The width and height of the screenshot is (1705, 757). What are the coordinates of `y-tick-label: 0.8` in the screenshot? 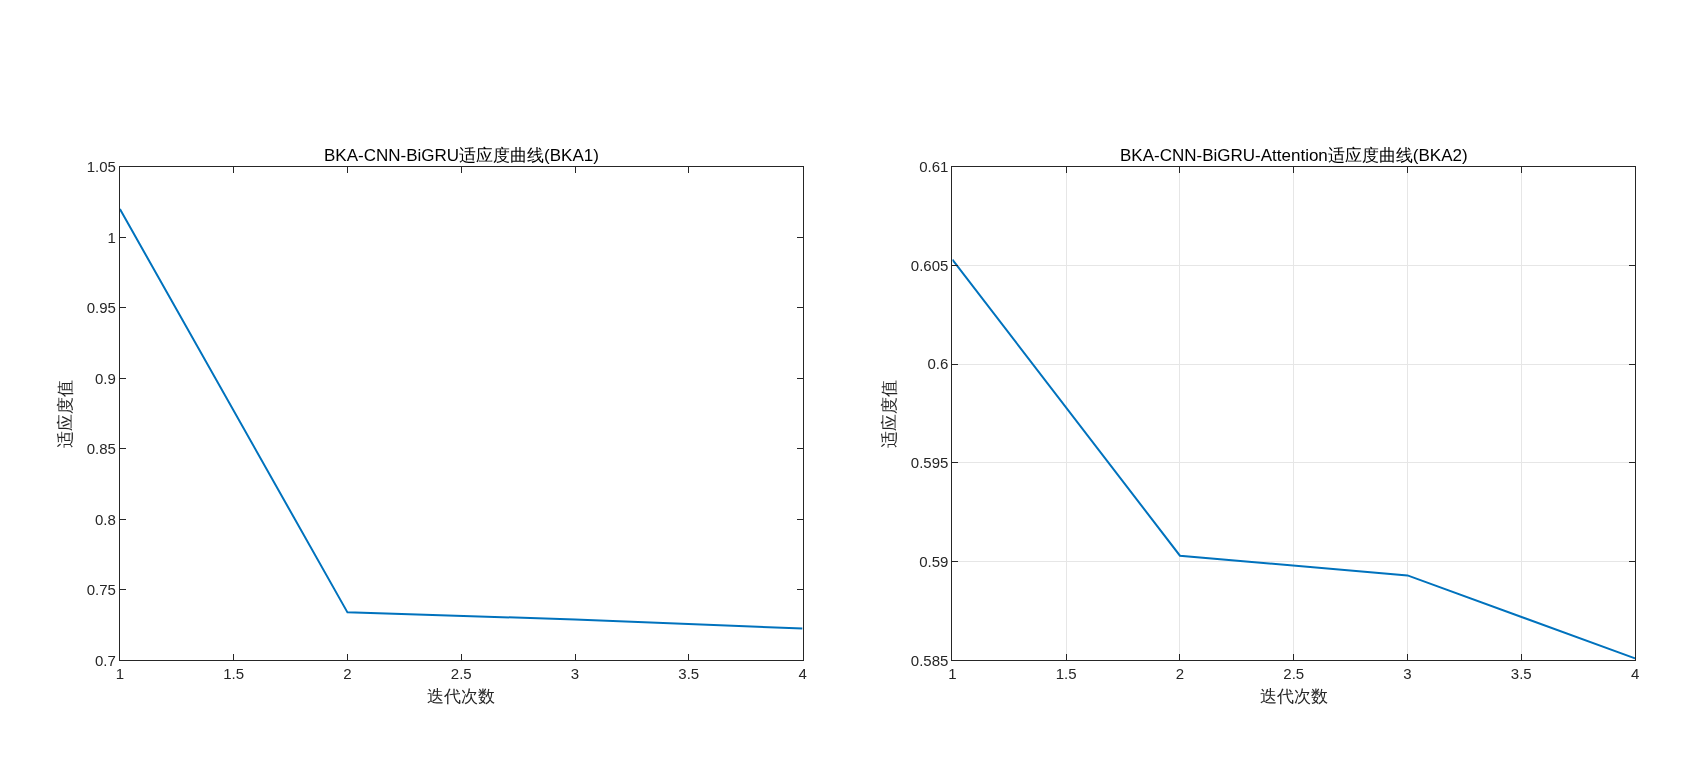 It's located at (105, 519).